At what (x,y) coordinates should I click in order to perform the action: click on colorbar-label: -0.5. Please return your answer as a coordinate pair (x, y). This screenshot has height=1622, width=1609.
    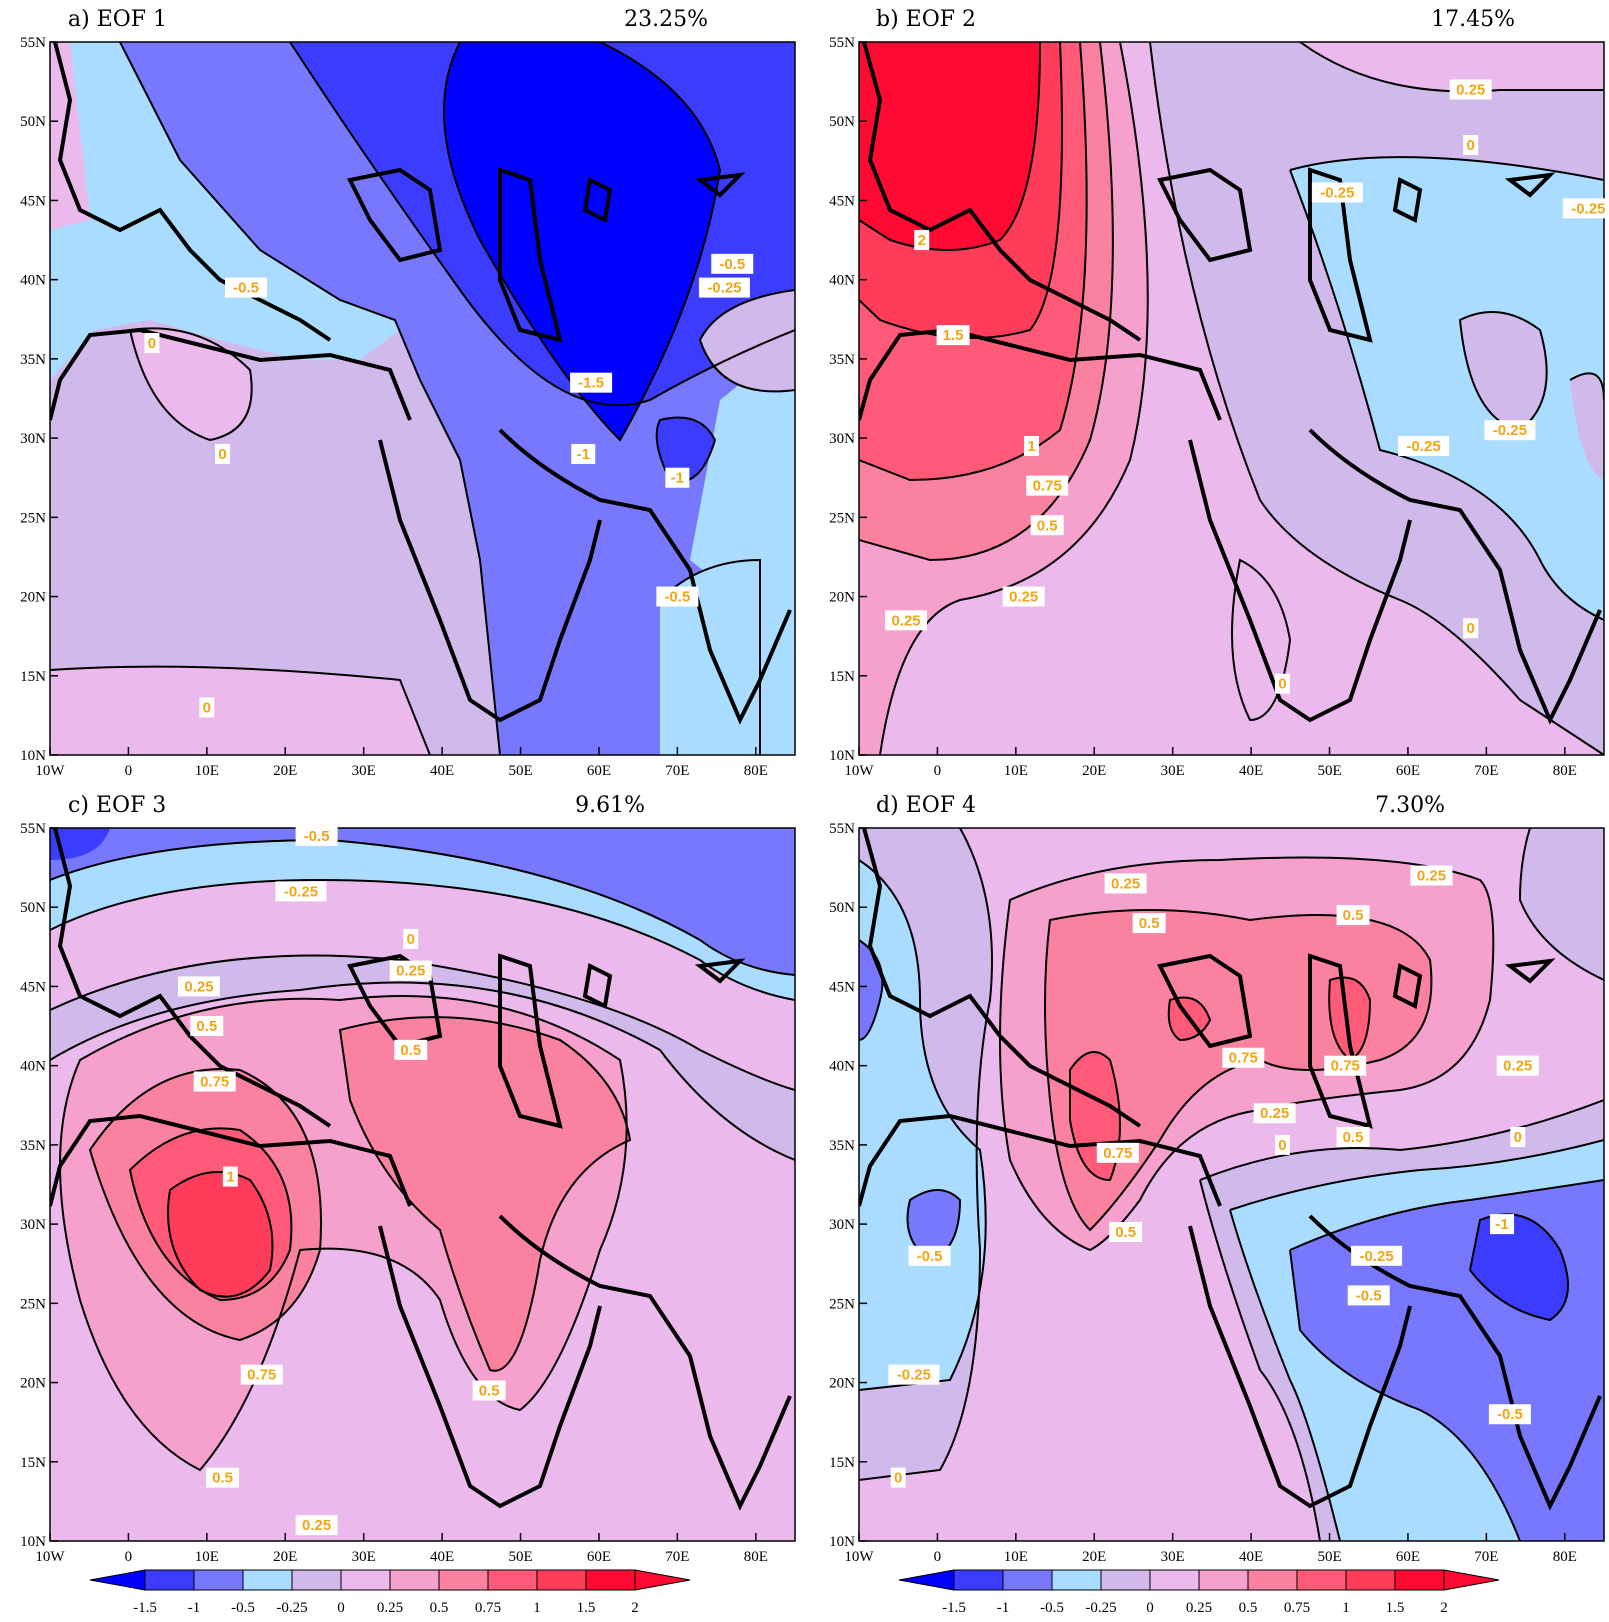
    Looking at the image, I should click on (243, 1608).